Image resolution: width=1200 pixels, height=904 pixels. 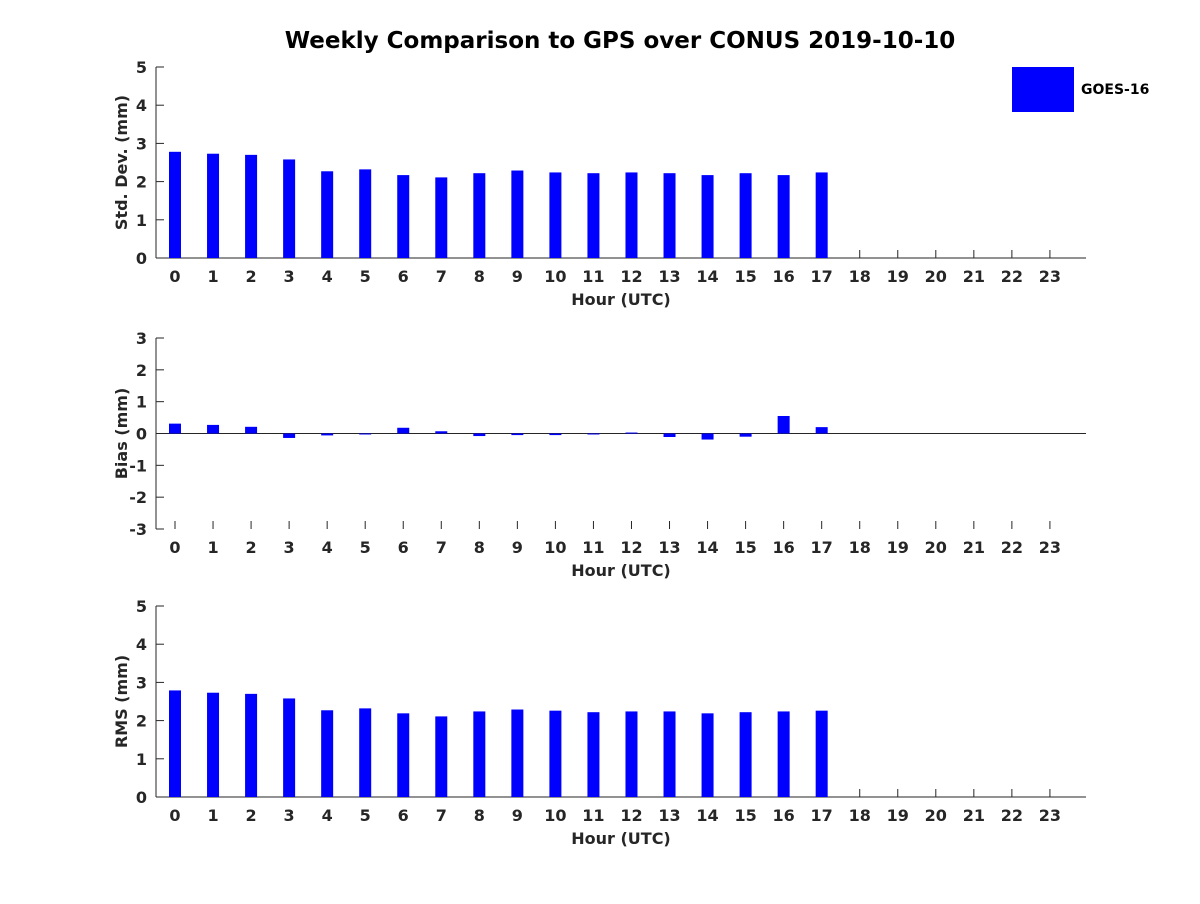 What do you see at coordinates (1043, 89) in the screenshot?
I see `legend-swatch` at bounding box center [1043, 89].